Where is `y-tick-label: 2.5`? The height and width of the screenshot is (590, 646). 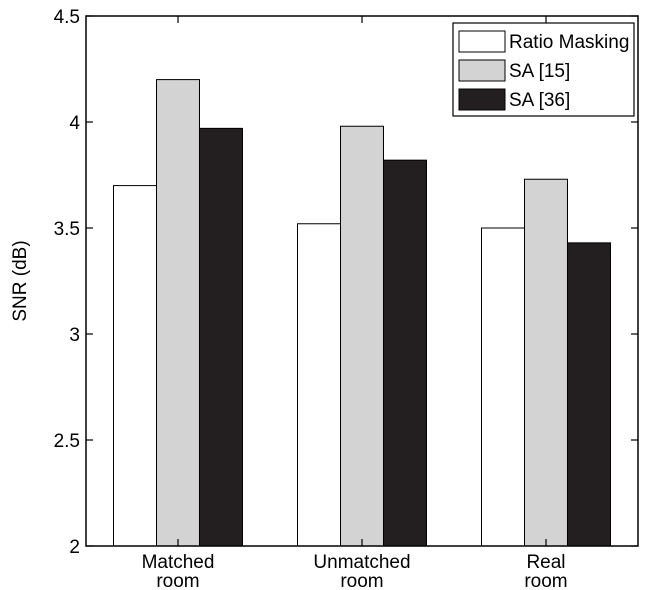 y-tick-label: 2.5 is located at coordinates (67, 441).